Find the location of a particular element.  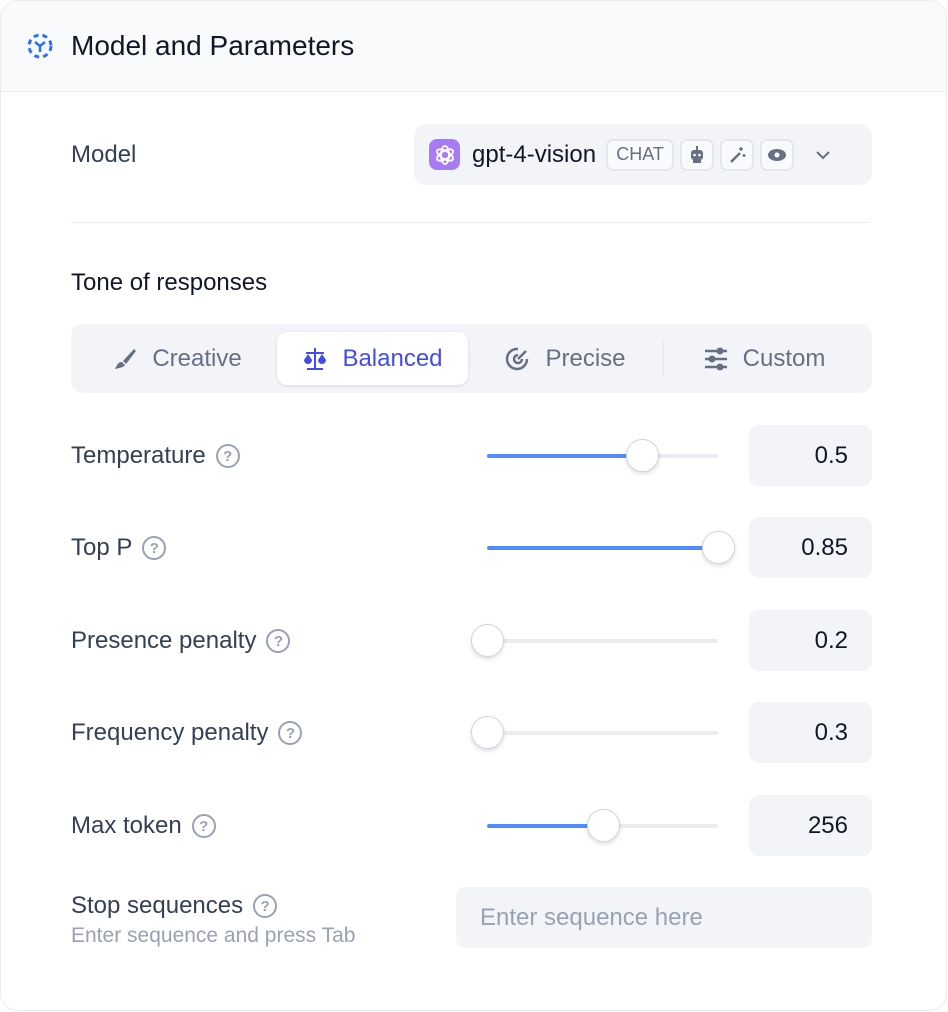

stop-label-text: Stop sequences is located at coordinates (157, 905).